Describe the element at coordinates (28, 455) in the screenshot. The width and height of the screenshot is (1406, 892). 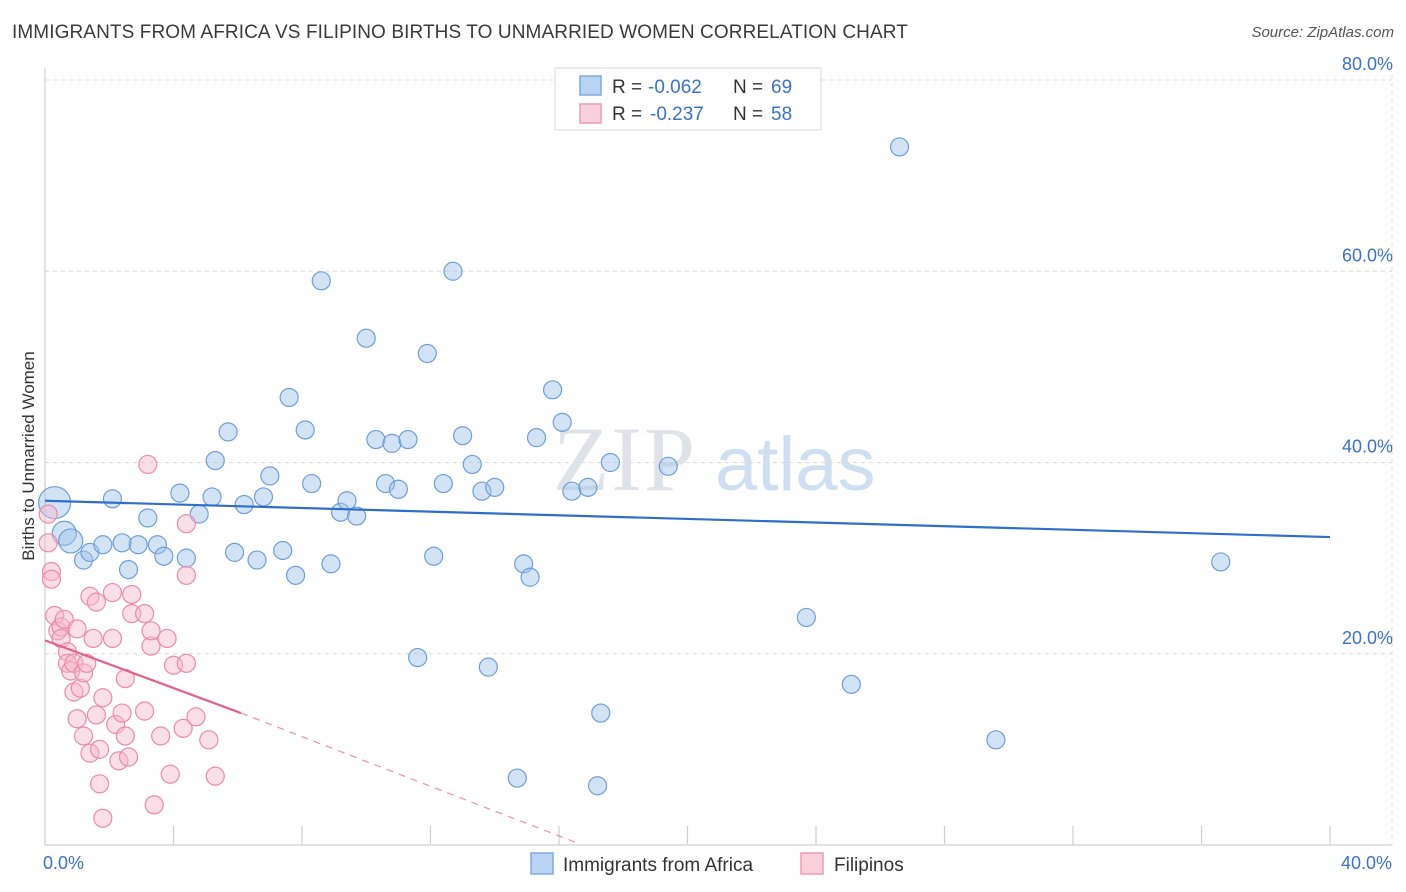
I see `y-axis-label: Births to Unmarried Women` at that location.